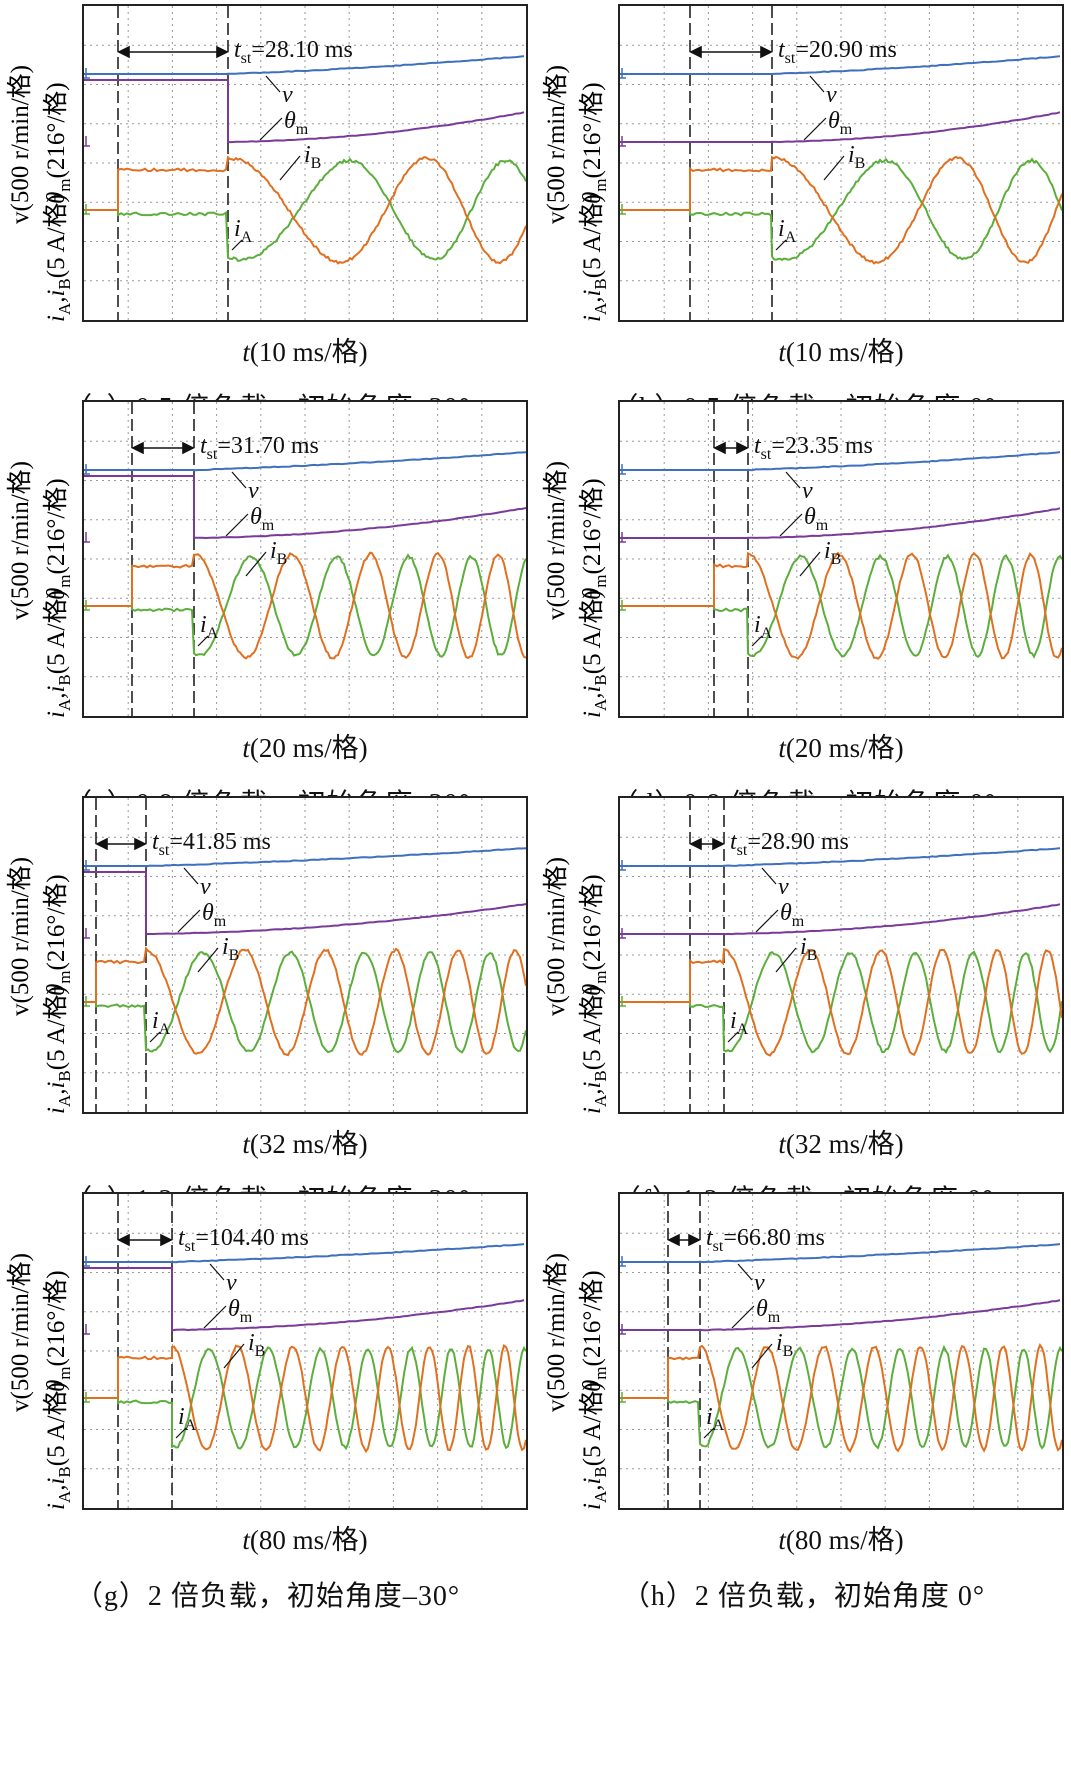 The width and height of the screenshot is (1071, 1792). Describe the element at coordinates (259, 448) in the screenshot. I see `tst-label: tst=31.70 ms` at that location.